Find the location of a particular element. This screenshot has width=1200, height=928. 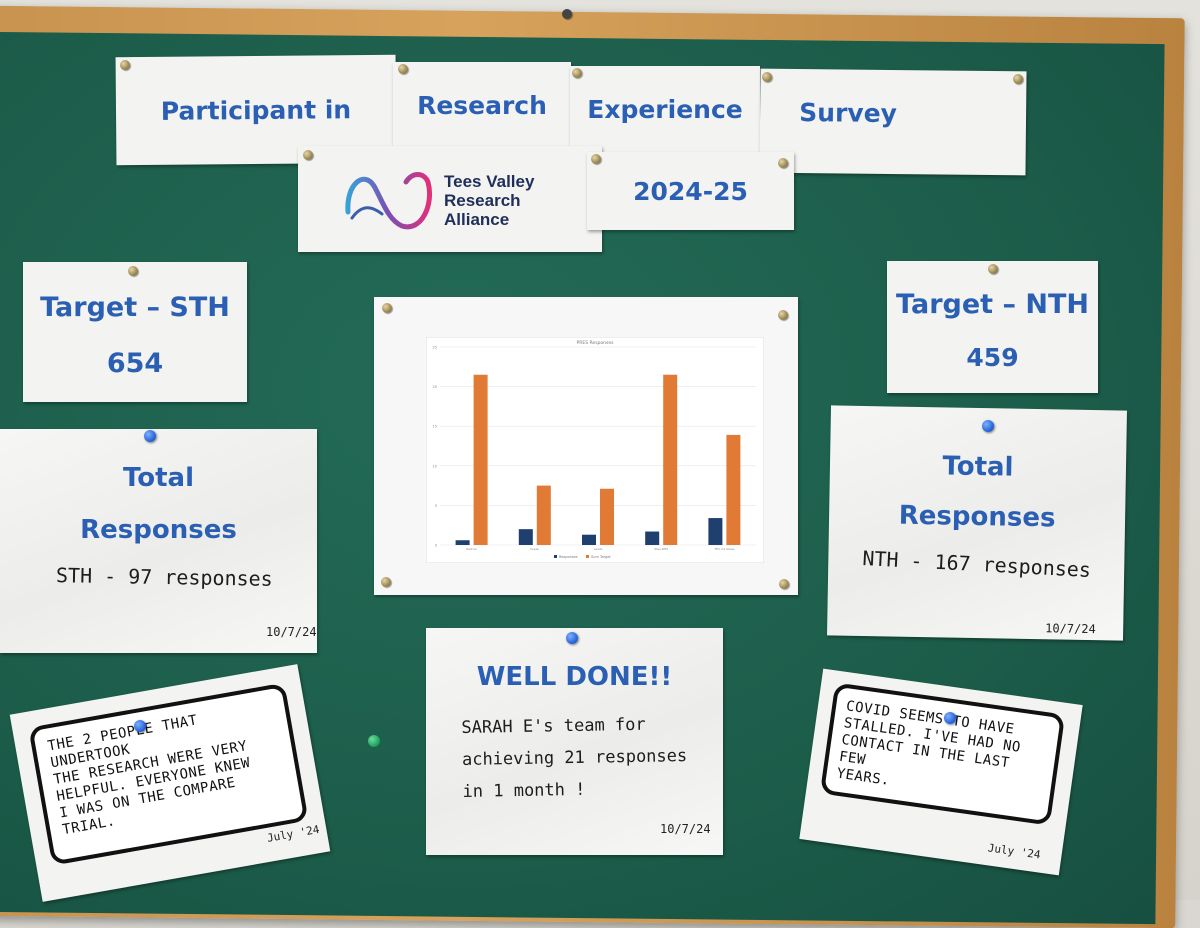

y-tick-label: 15 is located at coordinates (435, 427).